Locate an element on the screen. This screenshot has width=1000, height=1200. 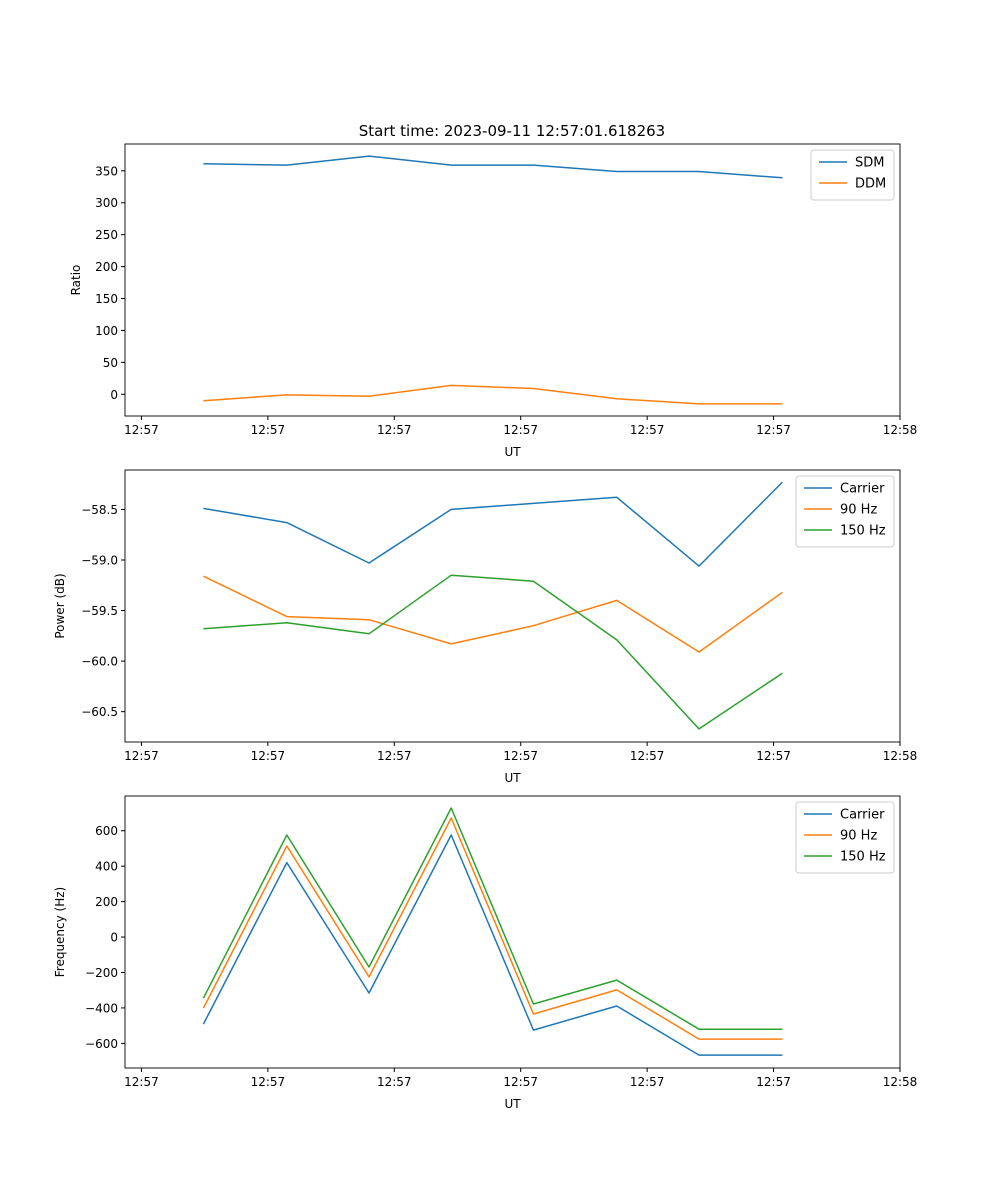
y-tick-label: −58.5 is located at coordinates (99, 510).